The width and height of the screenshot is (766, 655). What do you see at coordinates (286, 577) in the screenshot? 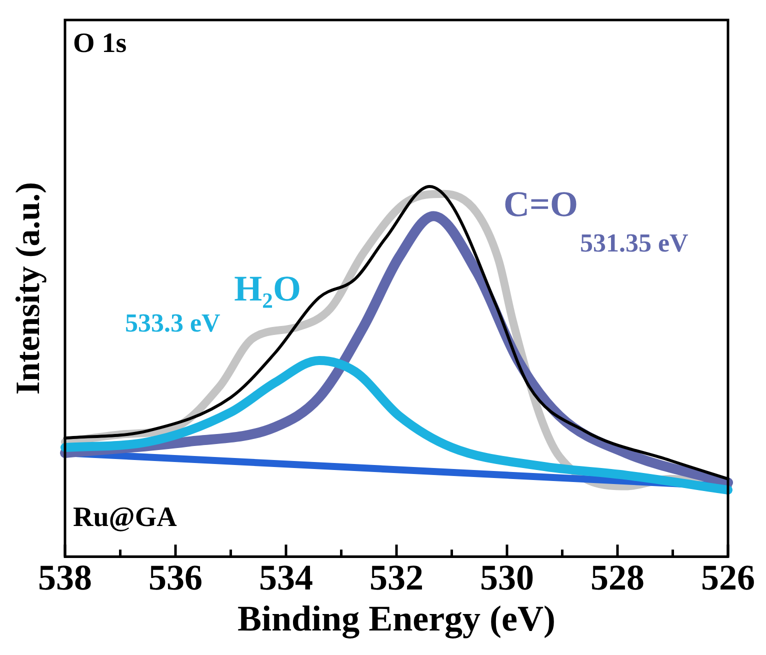
I see `x-tick-label: 534` at bounding box center [286, 577].